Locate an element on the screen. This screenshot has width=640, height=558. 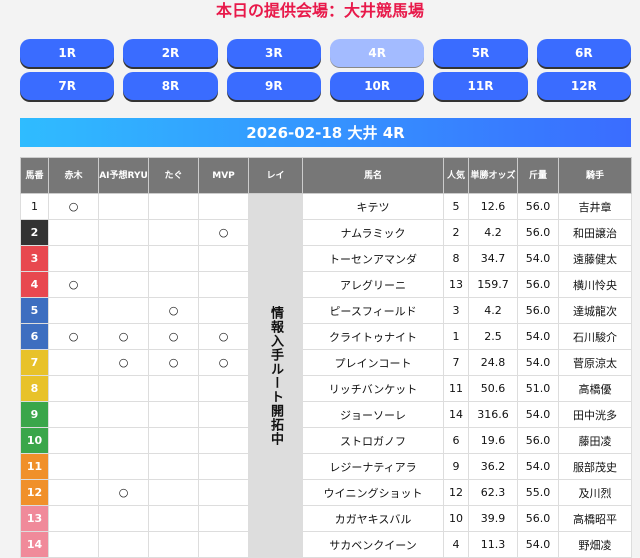
horse-number: 12 is located at coordinates (34, 492).